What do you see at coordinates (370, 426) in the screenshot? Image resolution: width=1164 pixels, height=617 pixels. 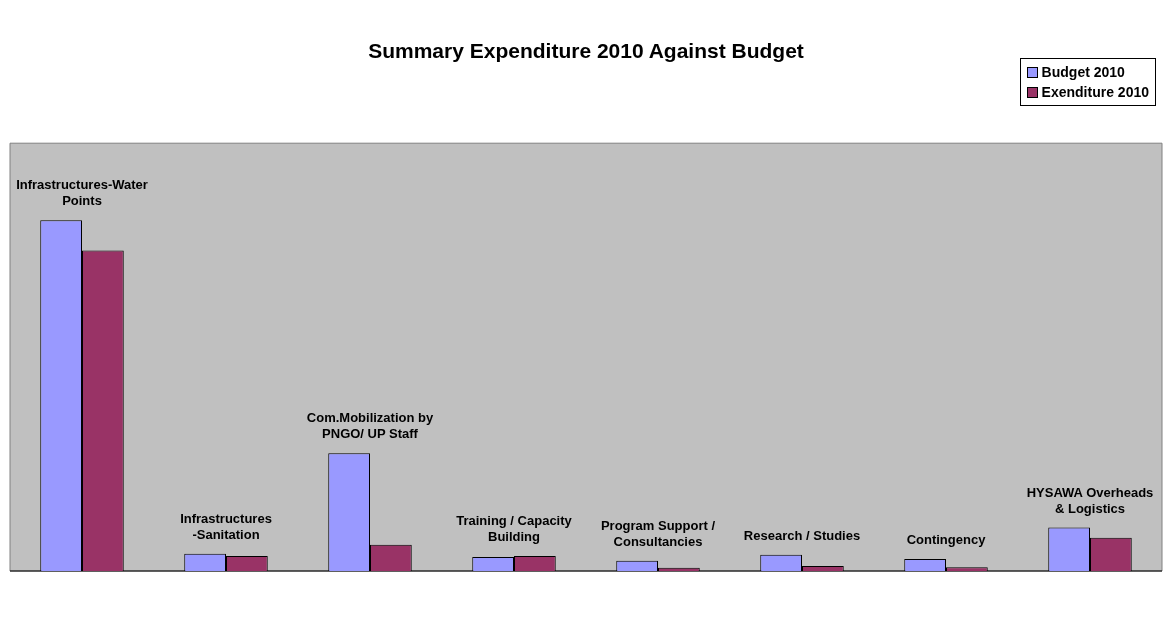 I see `x-tick-label: Com.Mobilization by PNGO/ UP Staff` at bounding box center [370, 426].